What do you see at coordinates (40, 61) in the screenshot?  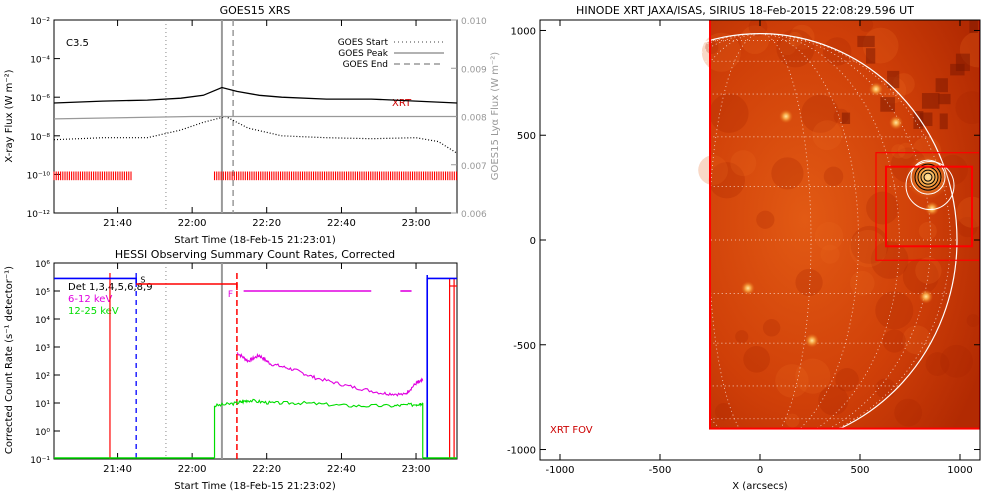 I see `goes-y-tick-label: 10⁻⁴` at bounding box center [40, 61].